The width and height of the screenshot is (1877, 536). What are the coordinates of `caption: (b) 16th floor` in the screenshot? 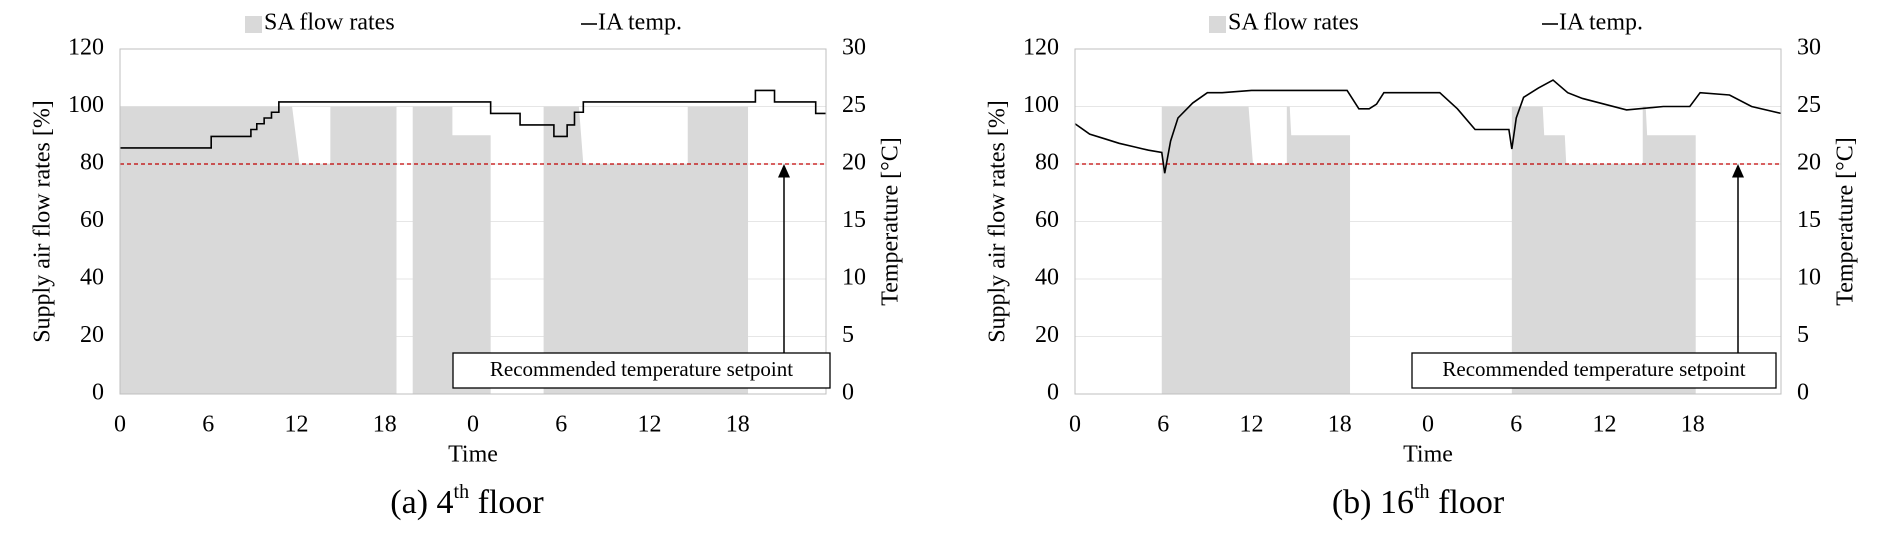 It's located at (1418, 501).